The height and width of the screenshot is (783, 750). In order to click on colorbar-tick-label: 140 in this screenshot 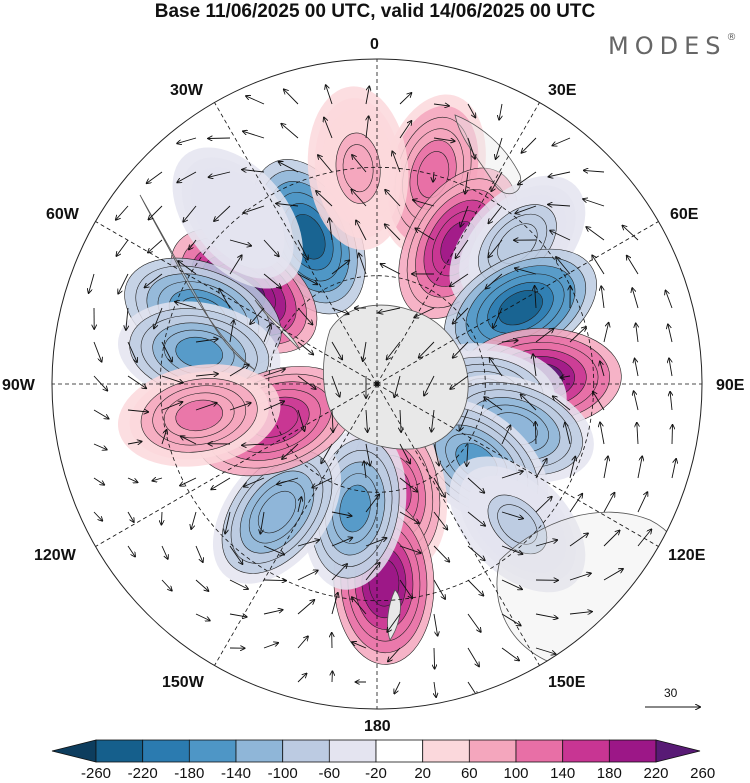, I will do `click(563, 773)`.